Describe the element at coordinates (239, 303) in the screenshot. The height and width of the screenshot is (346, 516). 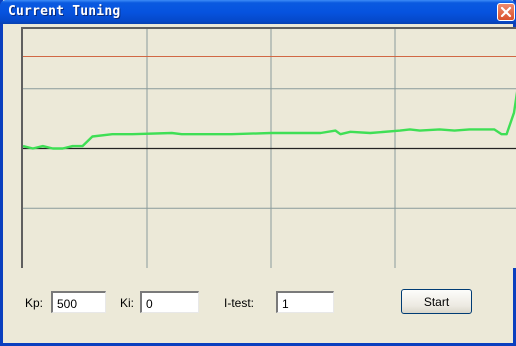
I see `itest-label: I-test:` at that location.